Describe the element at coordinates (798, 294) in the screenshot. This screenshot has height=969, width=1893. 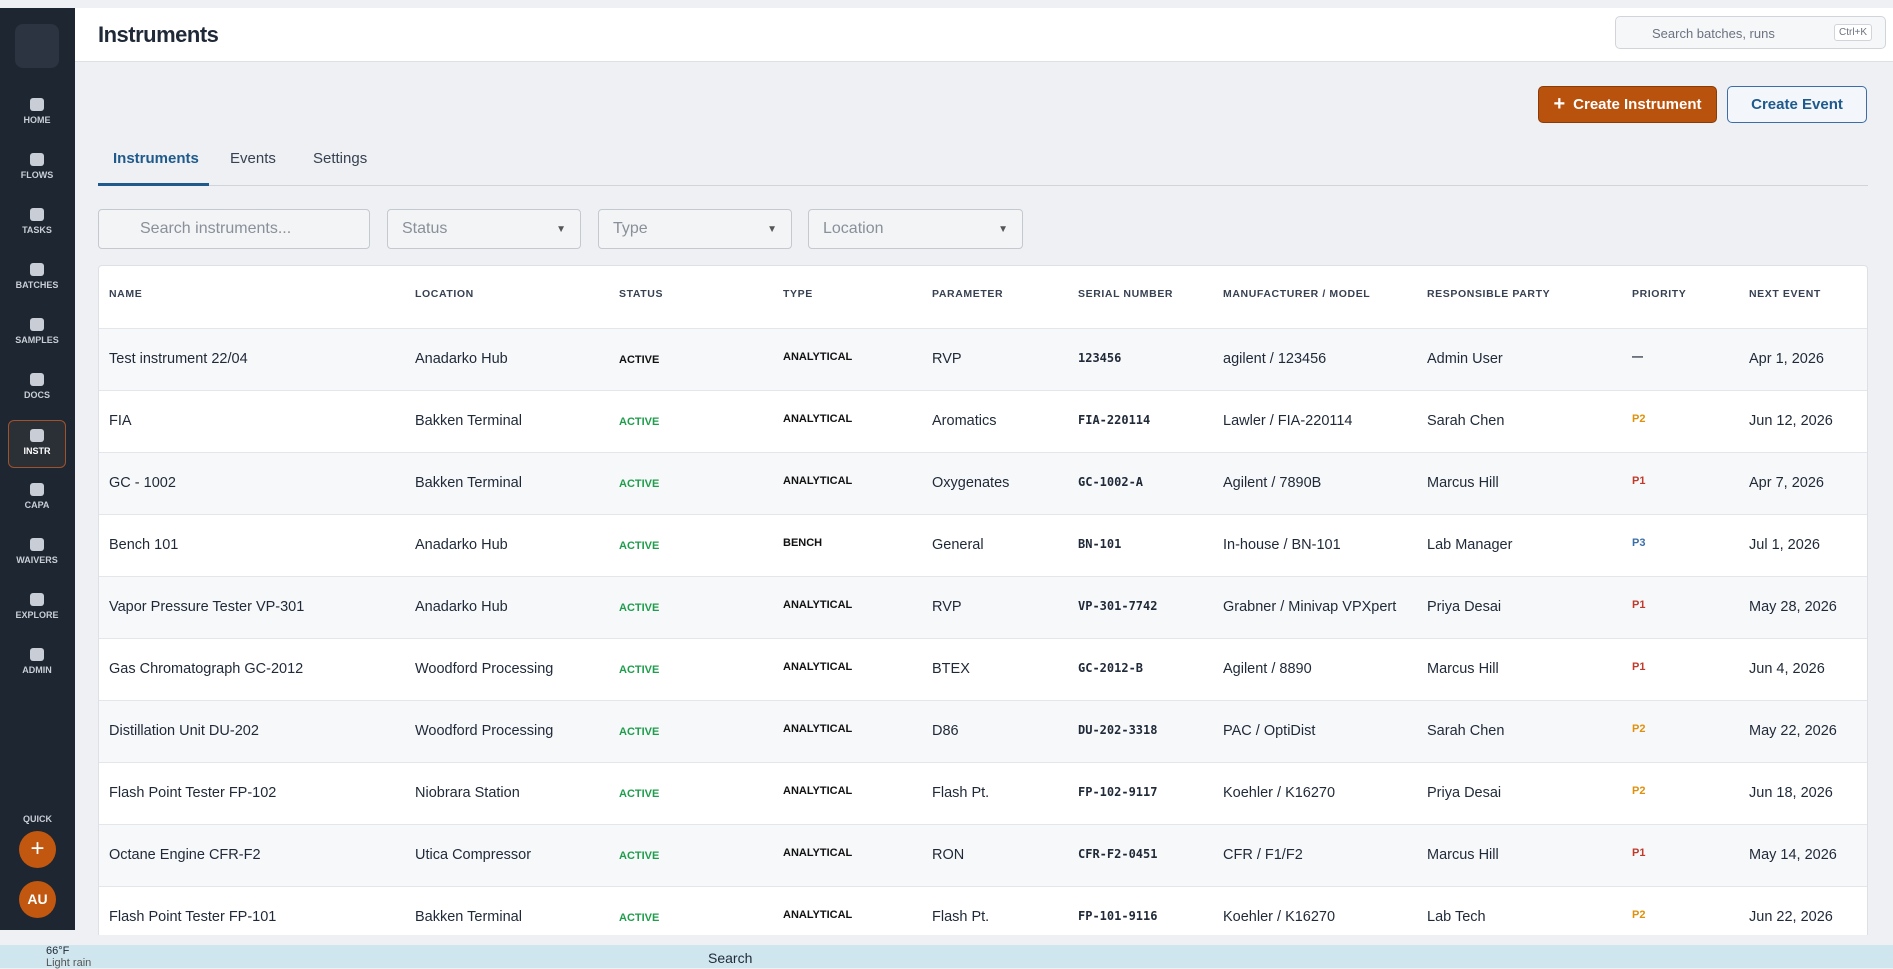
I see `column-header: TYPE` at that location.